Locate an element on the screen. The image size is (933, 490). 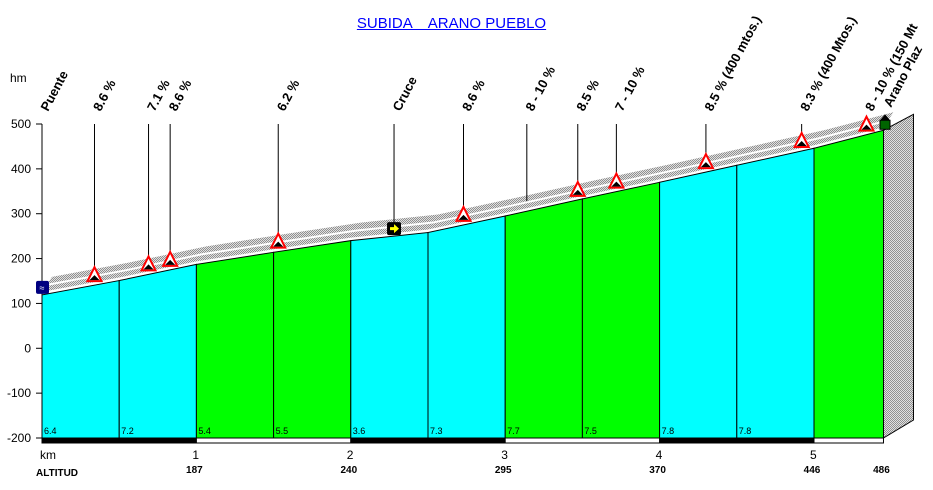
water-bridge-icon is located at coordinates (42, 287).